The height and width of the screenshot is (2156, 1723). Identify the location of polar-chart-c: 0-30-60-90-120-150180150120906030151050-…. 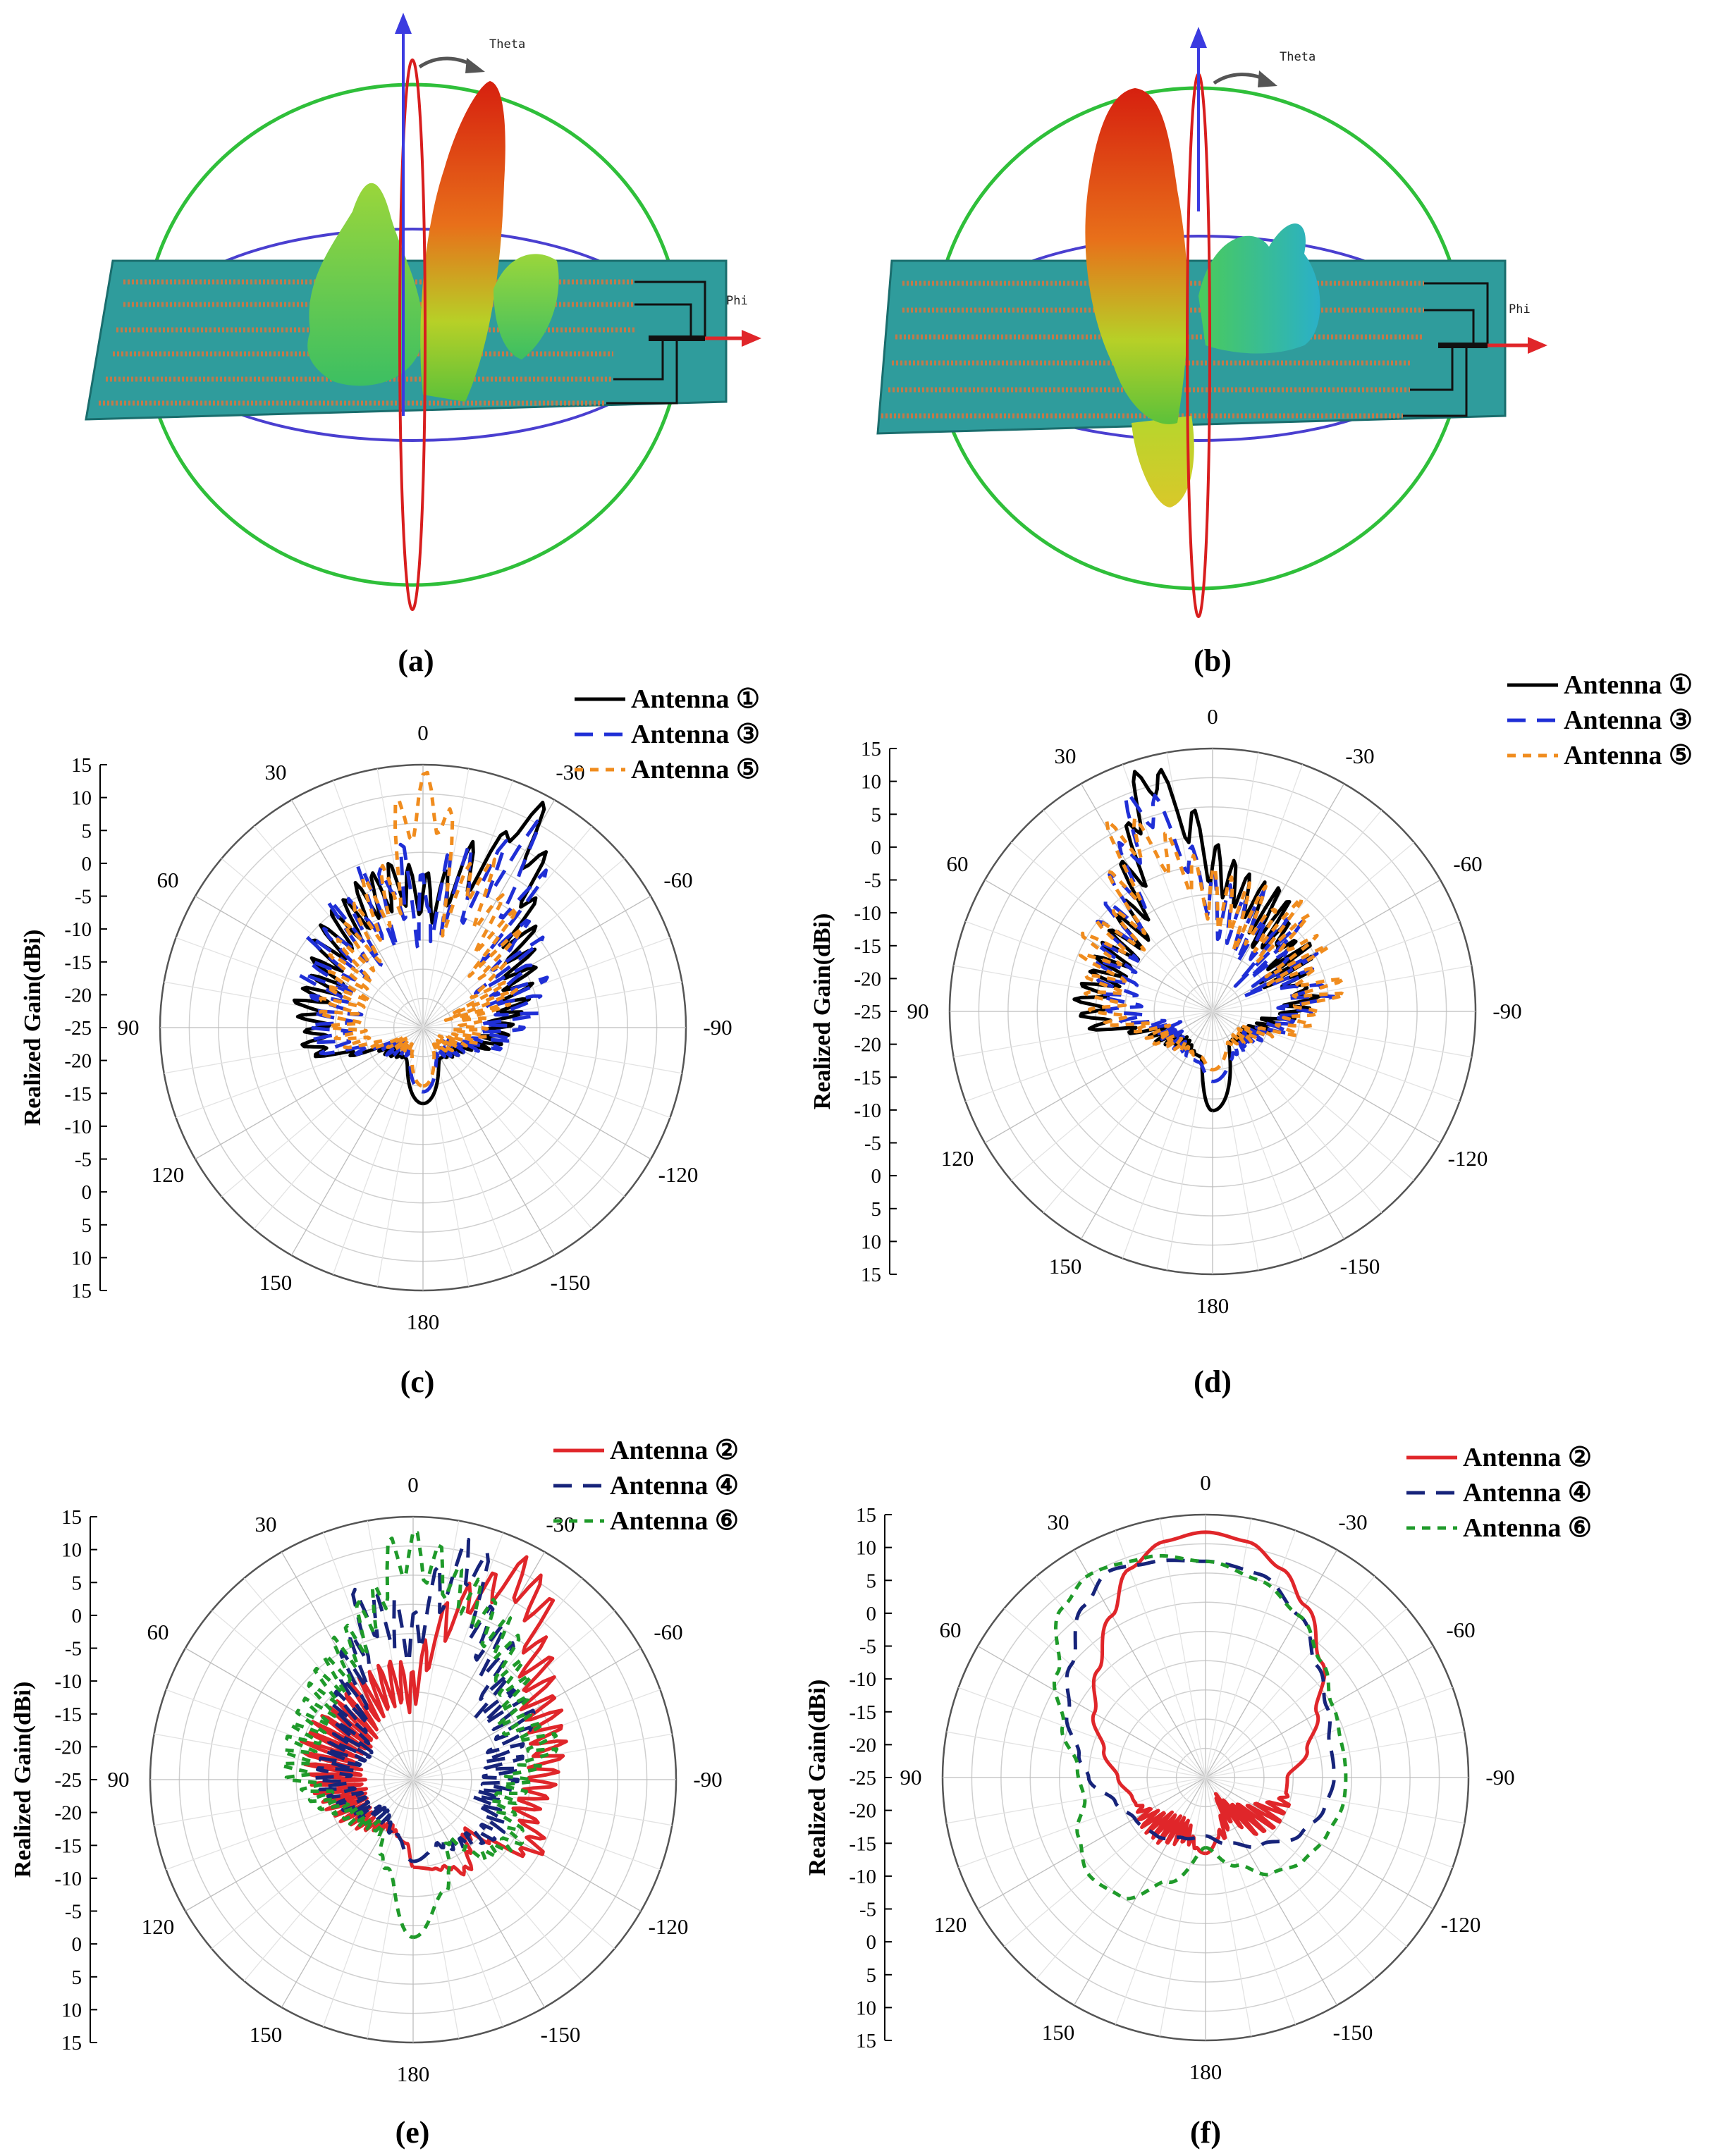
(390, 1009).